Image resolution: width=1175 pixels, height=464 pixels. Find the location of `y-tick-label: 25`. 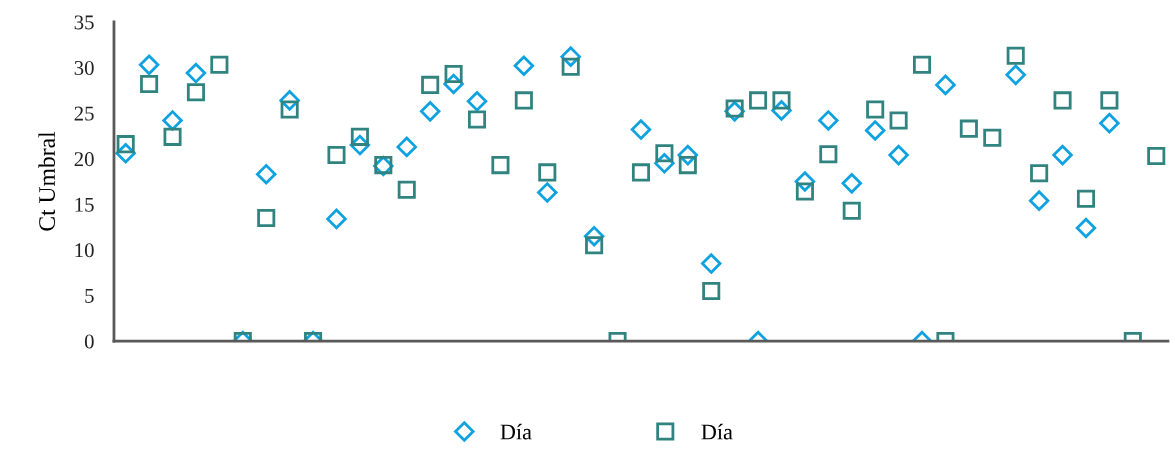

y-tick-label: 25 is located at coordinates (84, 113).